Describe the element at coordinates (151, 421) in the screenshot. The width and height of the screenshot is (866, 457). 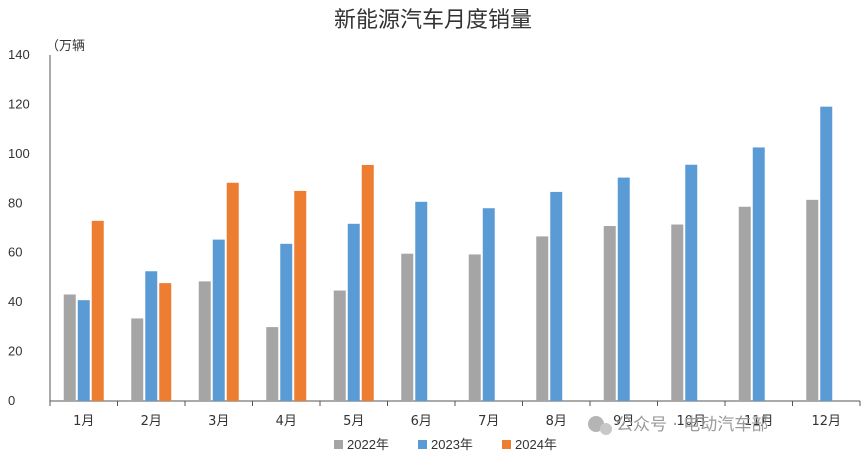
I see `x-tick-label: 2月` at that location.